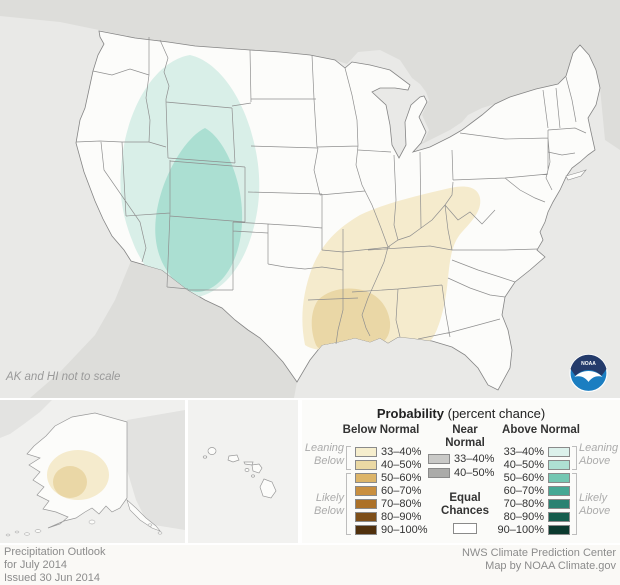 The height and width of the screenshot is (585, 620). I want to click on below-normal-header: Below Normal, so click(381, 430).